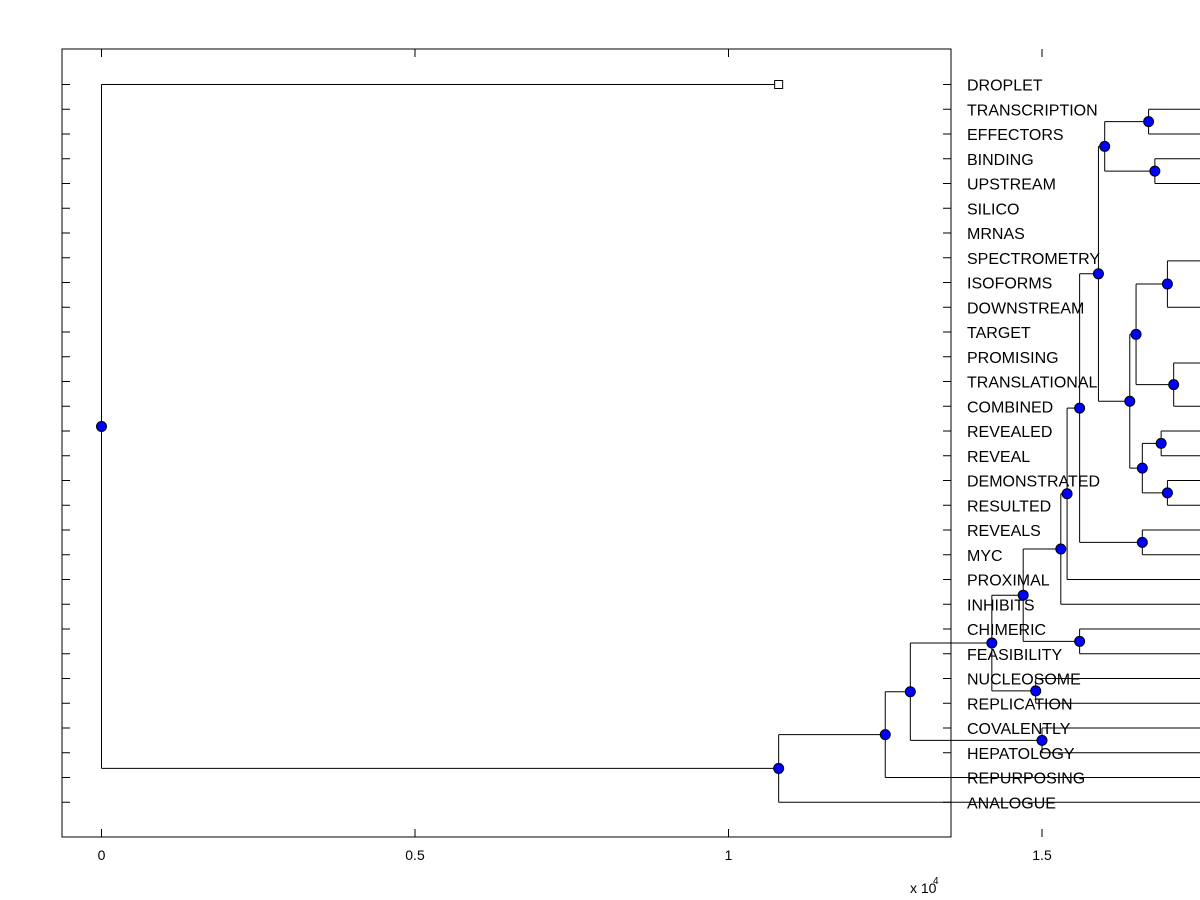  Describe the element at coordinates (729, 855) in the screenshot. I see `x-tick-label: 1` at that location.